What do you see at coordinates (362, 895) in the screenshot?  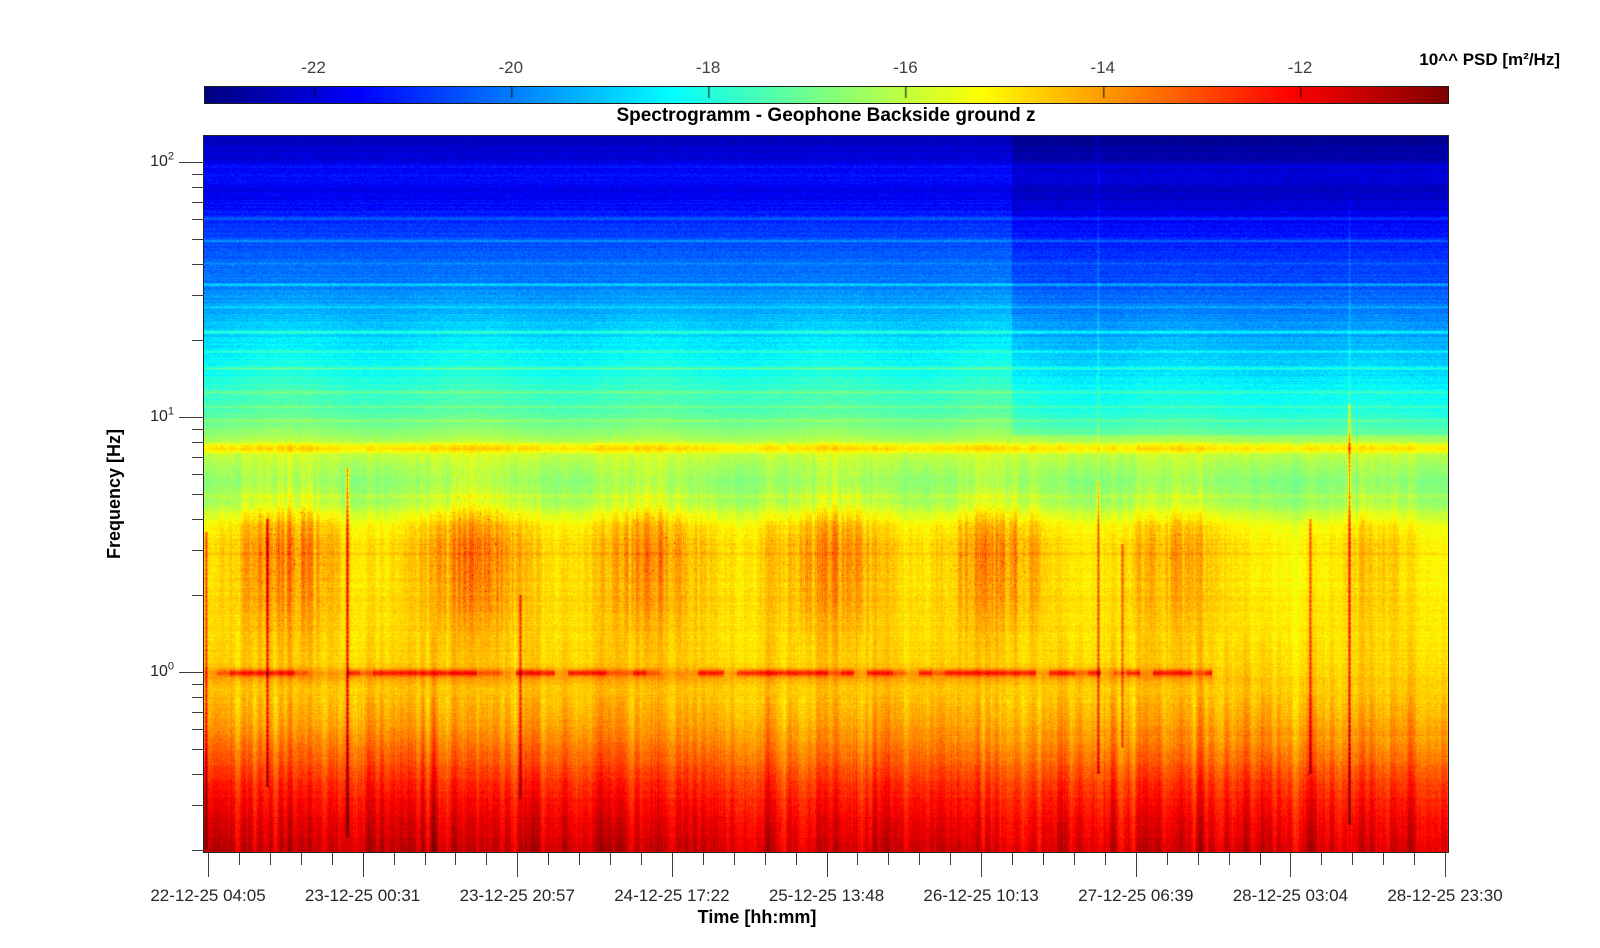 I see `x-tick-label: 23-12-25 00:31` at bounding box center [362, 895].